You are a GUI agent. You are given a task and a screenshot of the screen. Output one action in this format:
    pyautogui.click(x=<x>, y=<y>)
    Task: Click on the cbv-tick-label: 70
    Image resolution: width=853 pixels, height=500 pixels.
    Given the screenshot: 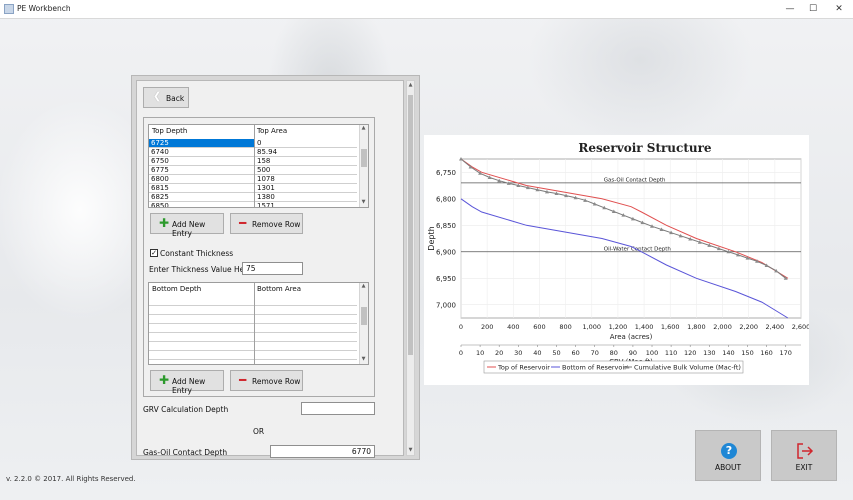 What is the action you would take?
    pyautogui.click(x=595, y=353)
    